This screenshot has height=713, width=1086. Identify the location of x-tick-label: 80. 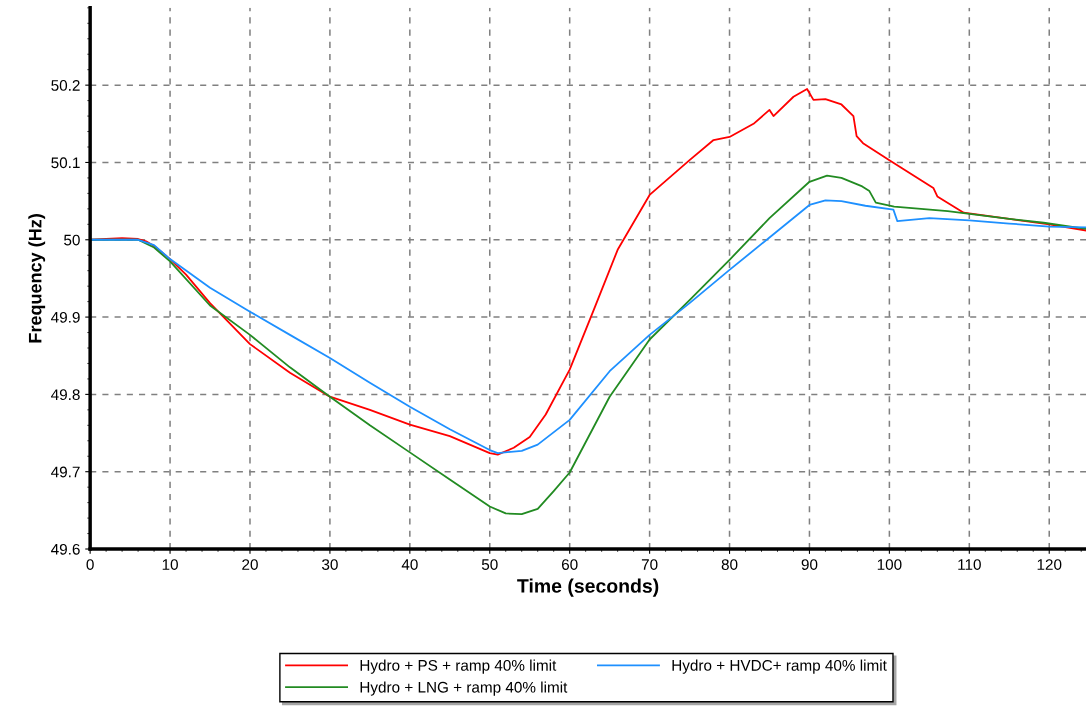
(729, 564).